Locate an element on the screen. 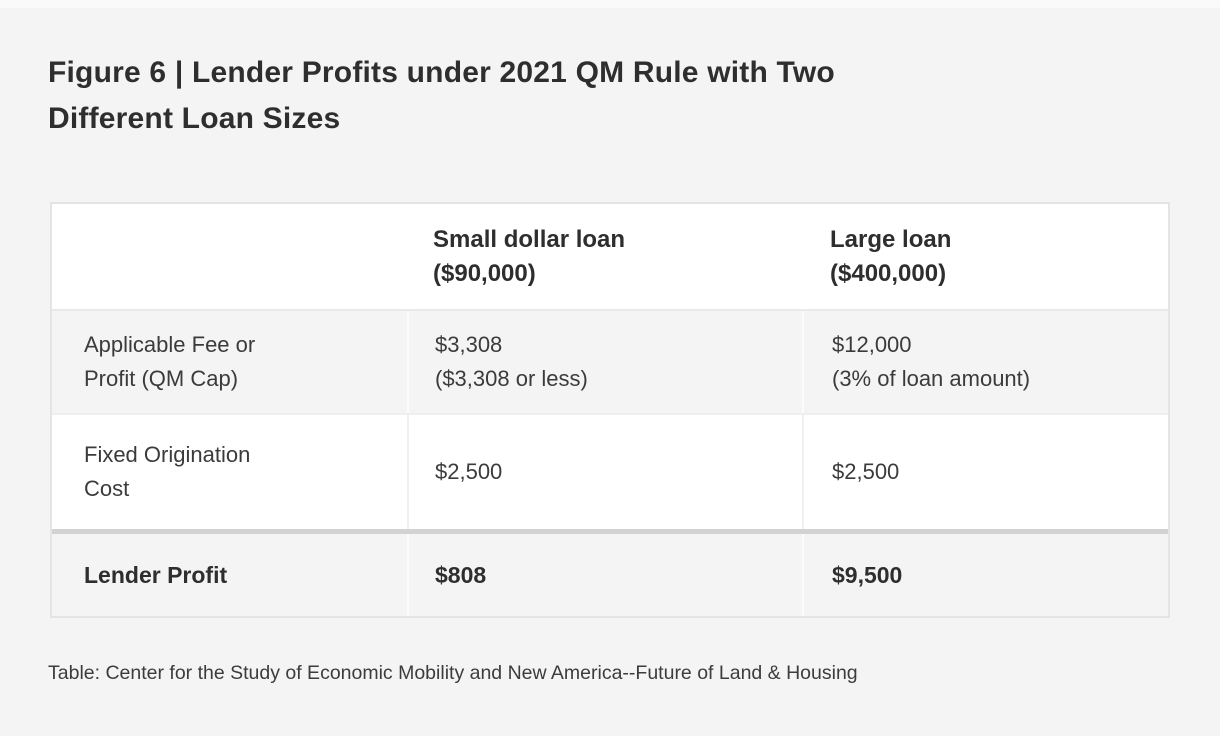 Image resolution: width=1220 pixels, height=736 pixels. cell-lender-profit-small: $808 is located at coordinates (604, 575).